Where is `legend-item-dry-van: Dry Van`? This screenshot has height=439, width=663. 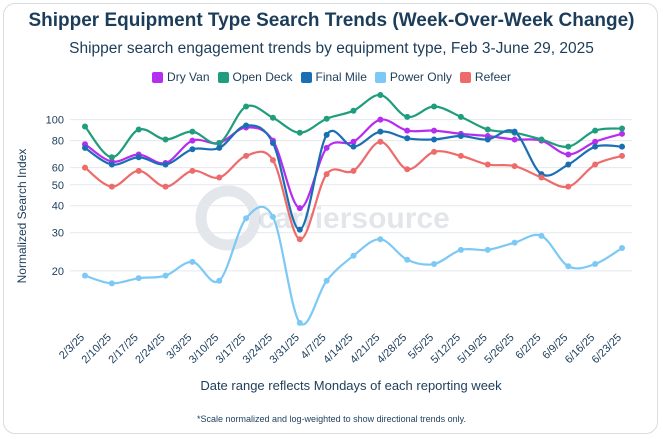
legend-item-dry-van: Dry Van is located at coordinates (181, 77).